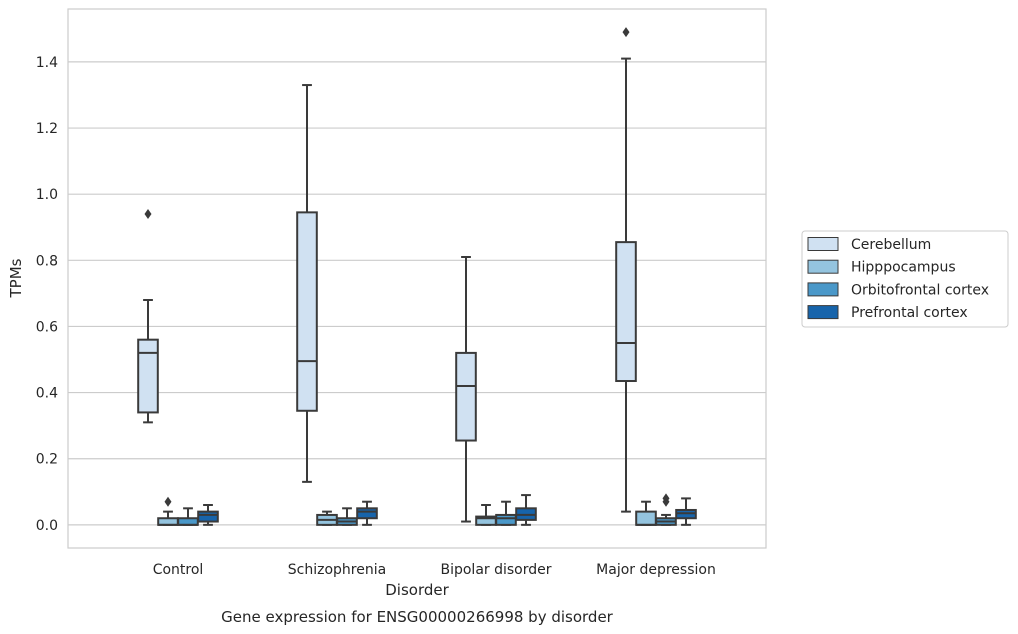 The width and height of the screenshot is (1018, 634). What do you see at coordinates (337, 570) in the screenshot?
I see `x-tick-label: Schizophrenia` at bounding box center [337, 570].